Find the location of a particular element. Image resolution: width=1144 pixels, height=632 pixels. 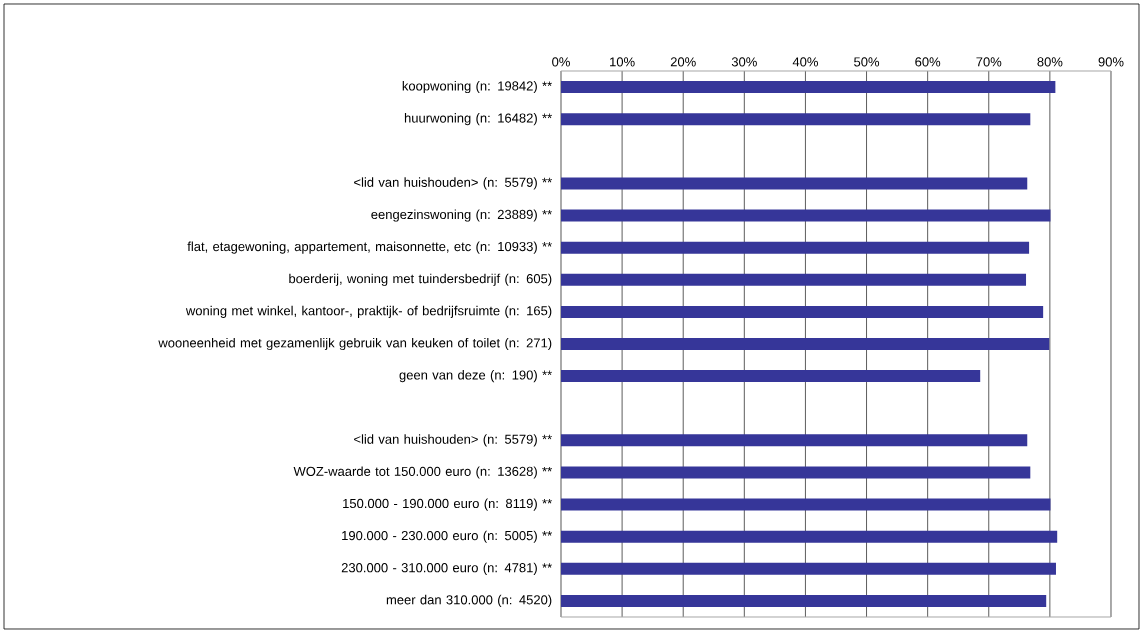

y-tick-label: boerderij, woning met tuindersbedrijf (n: 605) is located at coordinates (420, 279).